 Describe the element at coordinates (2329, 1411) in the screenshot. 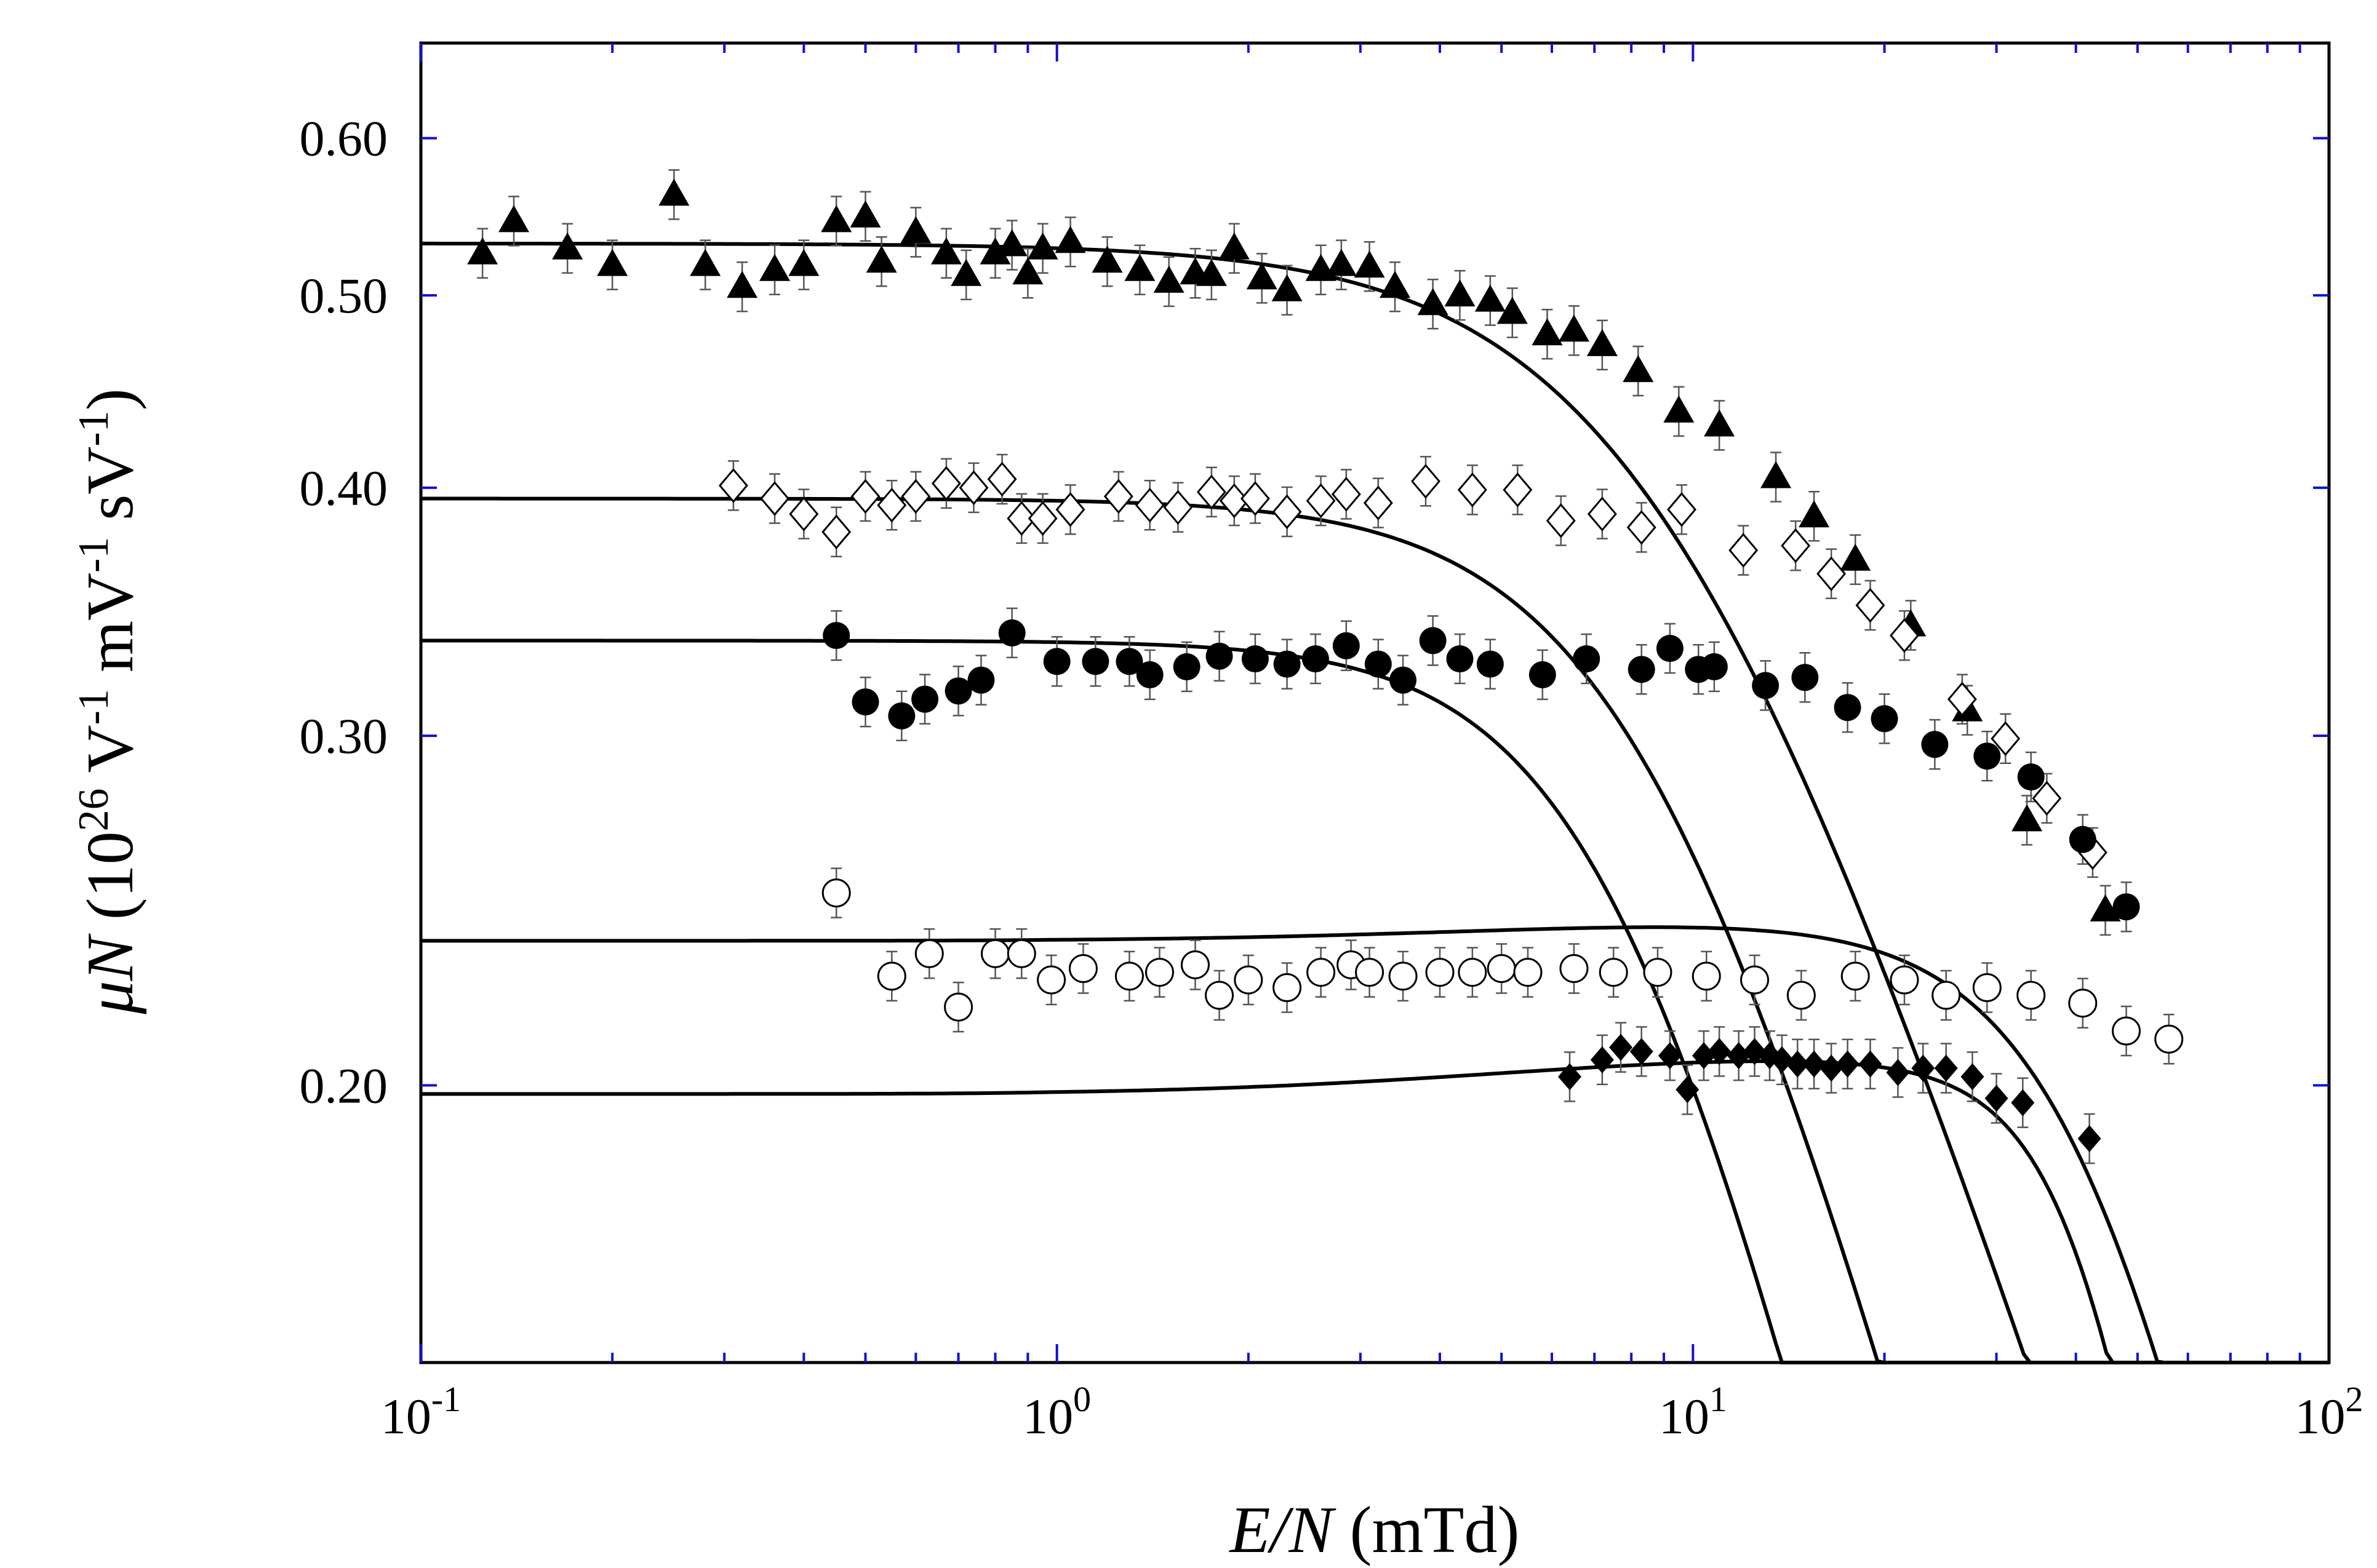

I see `x-tick-label: 10²` at that location.